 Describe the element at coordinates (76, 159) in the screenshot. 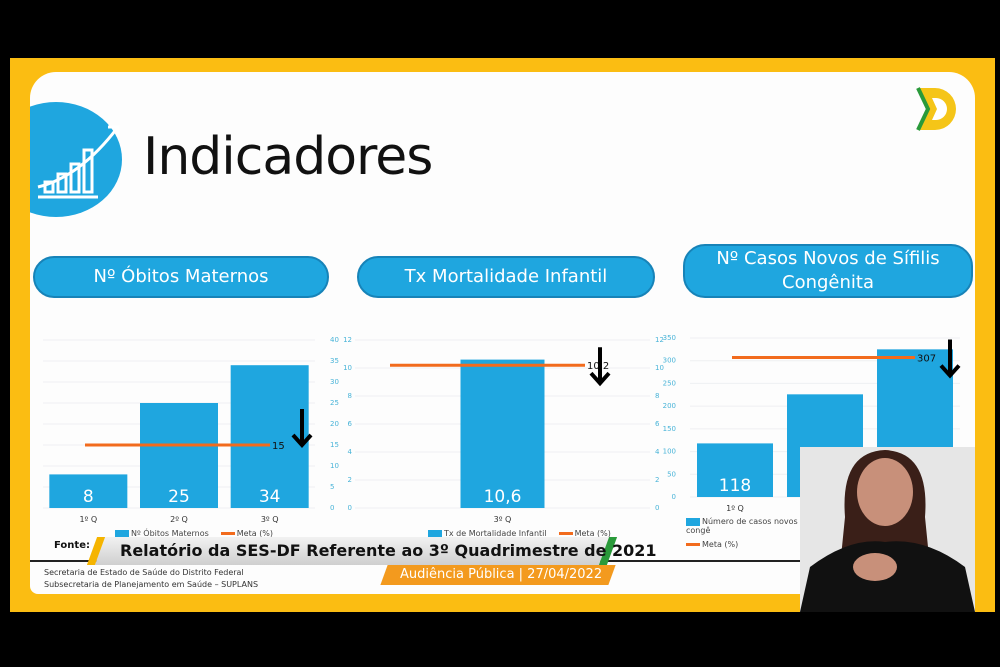

I see `growth-chart-icon` at that location.